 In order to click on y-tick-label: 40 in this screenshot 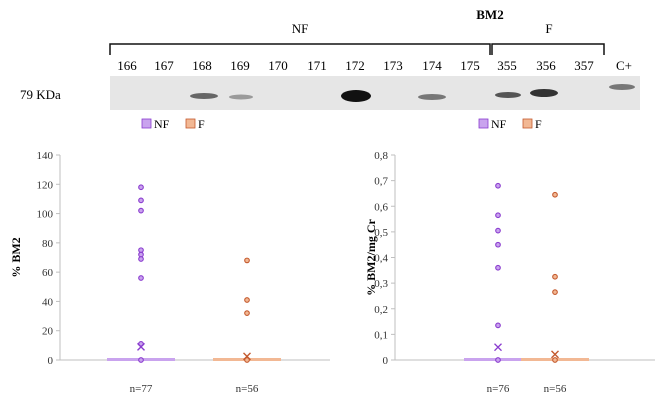, I will do `click(48, 302)`.